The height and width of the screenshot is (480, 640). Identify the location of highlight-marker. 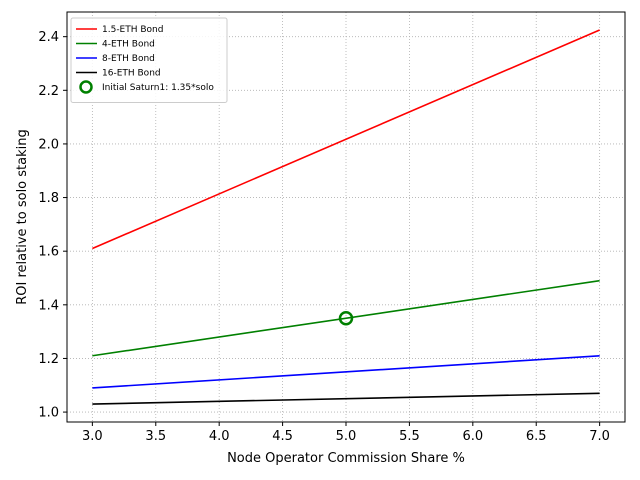
(346, 318).